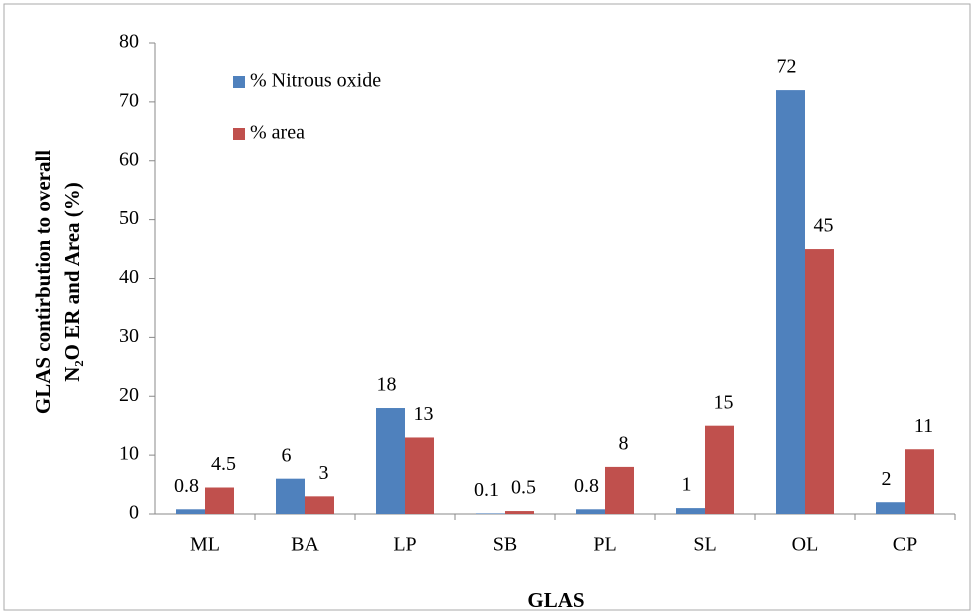 This screenshot has height=614, width=974. Describe the element at coordinates (315, 81) in the screenshot. I see `legend-label: % Nitrous oxide` at that location.